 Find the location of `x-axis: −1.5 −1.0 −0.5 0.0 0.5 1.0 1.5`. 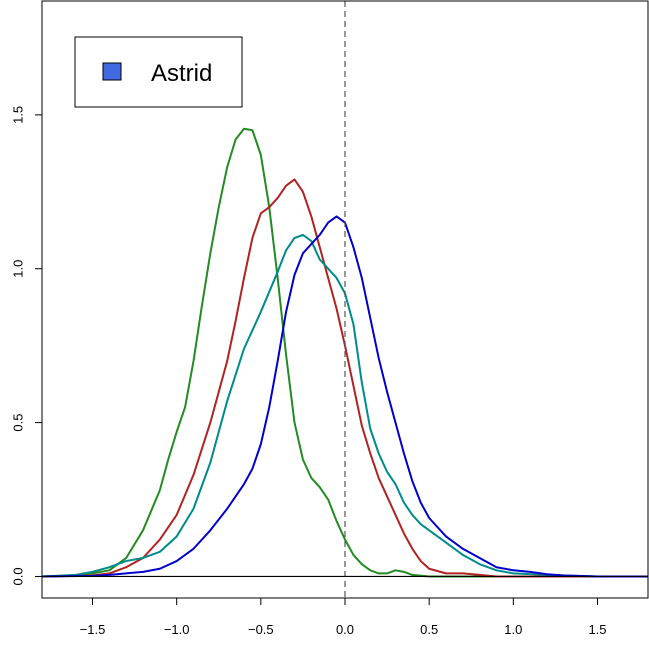

x-axis: −1.5 −1.0 −0.5 0.0 0.5 1.0 1.5 is located at coordinates (343, 617).